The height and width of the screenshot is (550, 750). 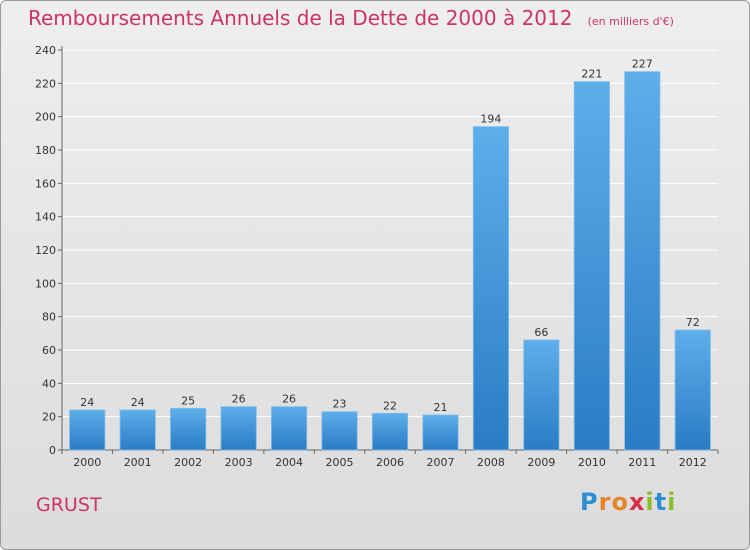 What do you see at coordinates (490, 119) in the screenshot?
I see `bar-value-label: 194` at bounding box center [490, 119].